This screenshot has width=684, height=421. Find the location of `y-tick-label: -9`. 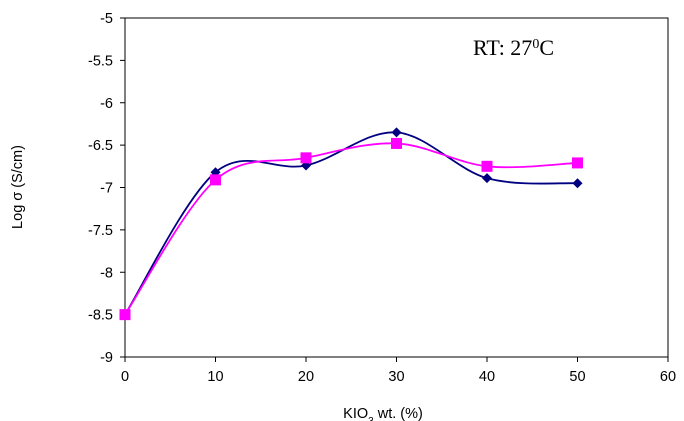

y-tick-label: -9 is located at coordinates (106, 358).